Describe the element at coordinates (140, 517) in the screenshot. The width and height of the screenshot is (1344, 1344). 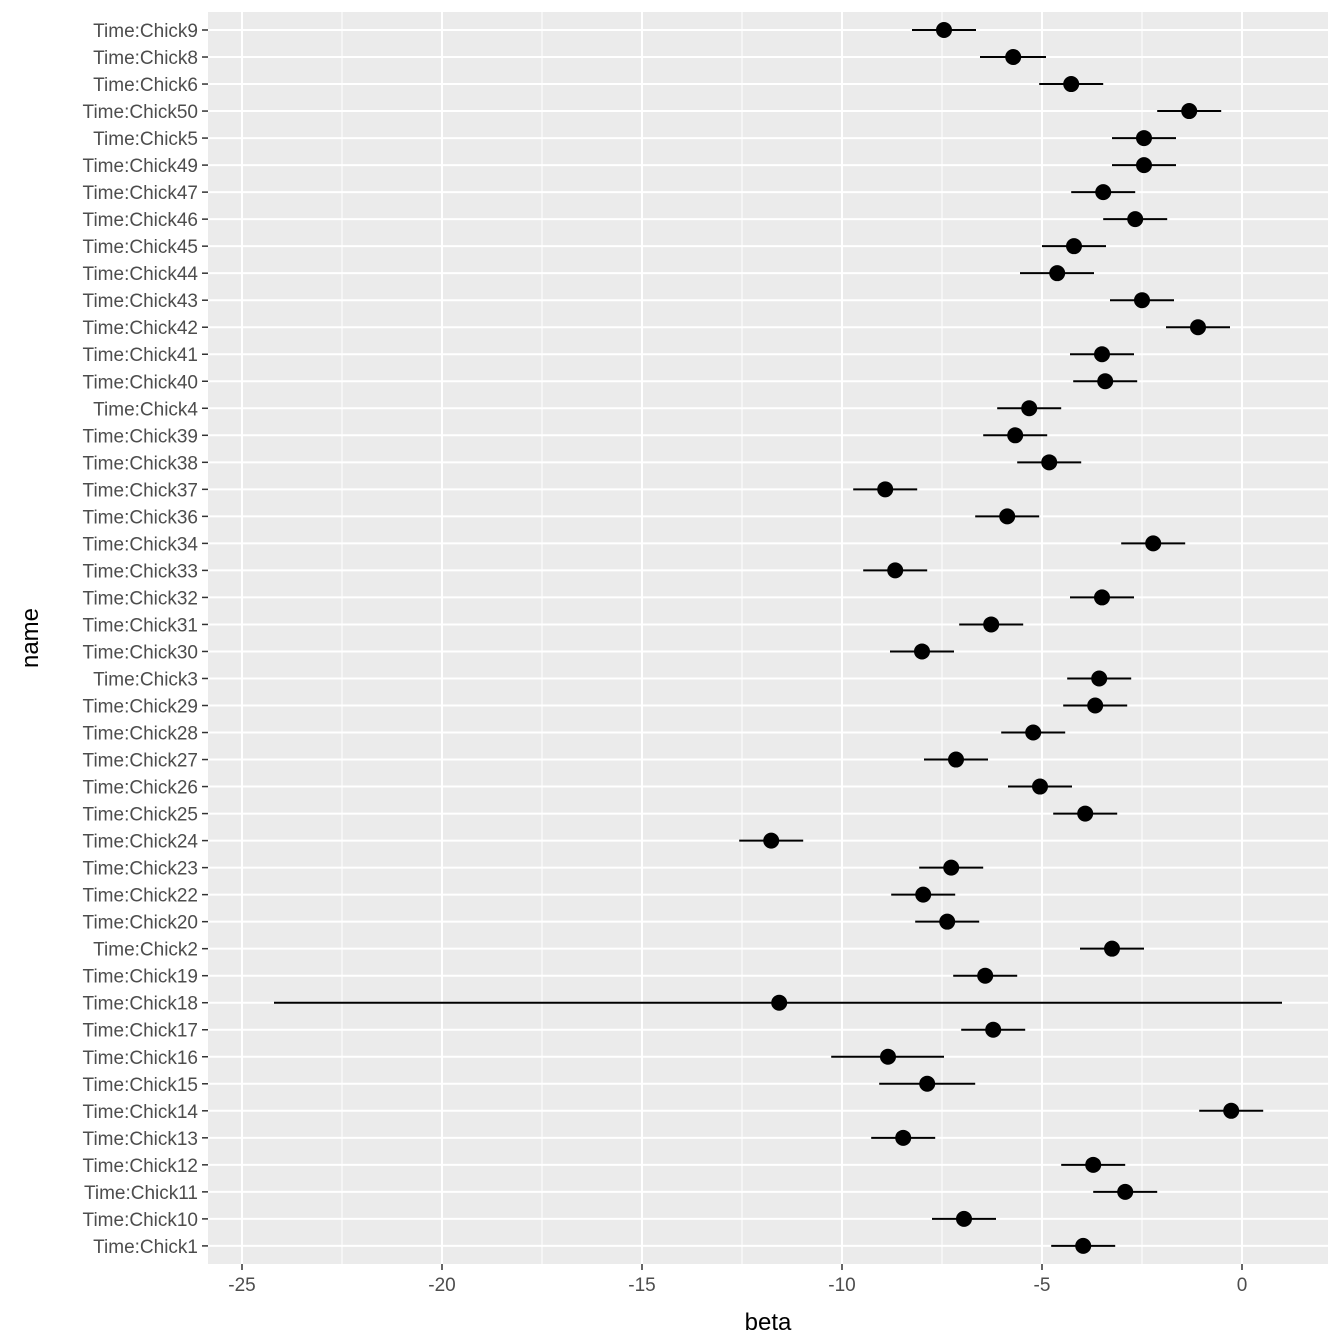
I see `y-tick-label: Time:Chick36` at that location.